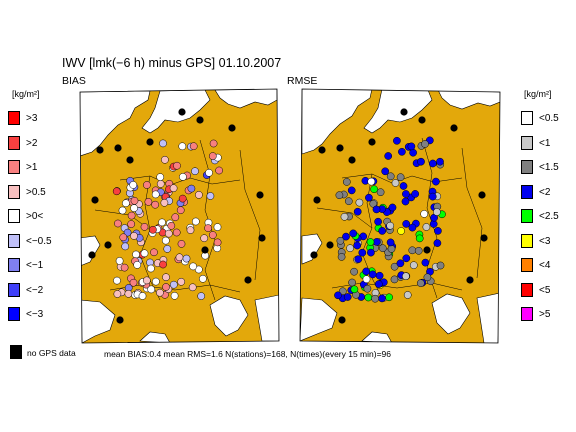 The image size is (576, 432). What do you see at coordinates (74, 81) in the screenshot?
I see `bias-panel-label: BIAS` at bounding box center [74, 81].